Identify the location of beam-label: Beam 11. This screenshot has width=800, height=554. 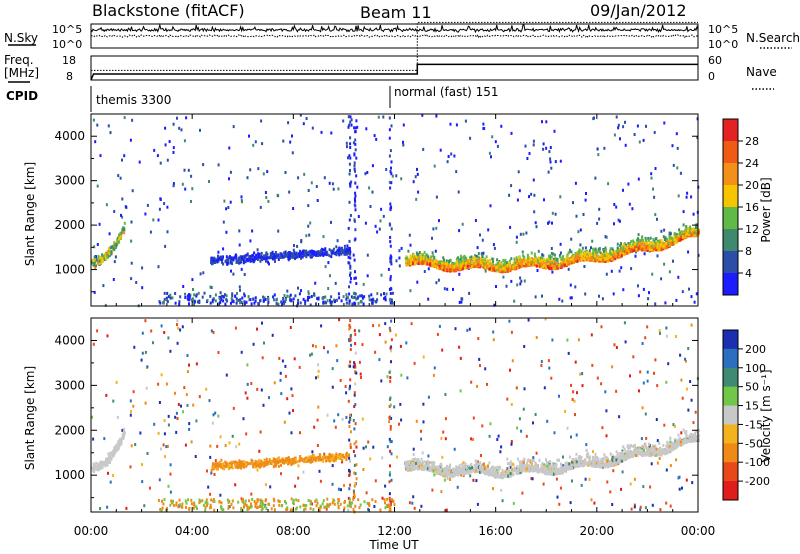
(396, 12).